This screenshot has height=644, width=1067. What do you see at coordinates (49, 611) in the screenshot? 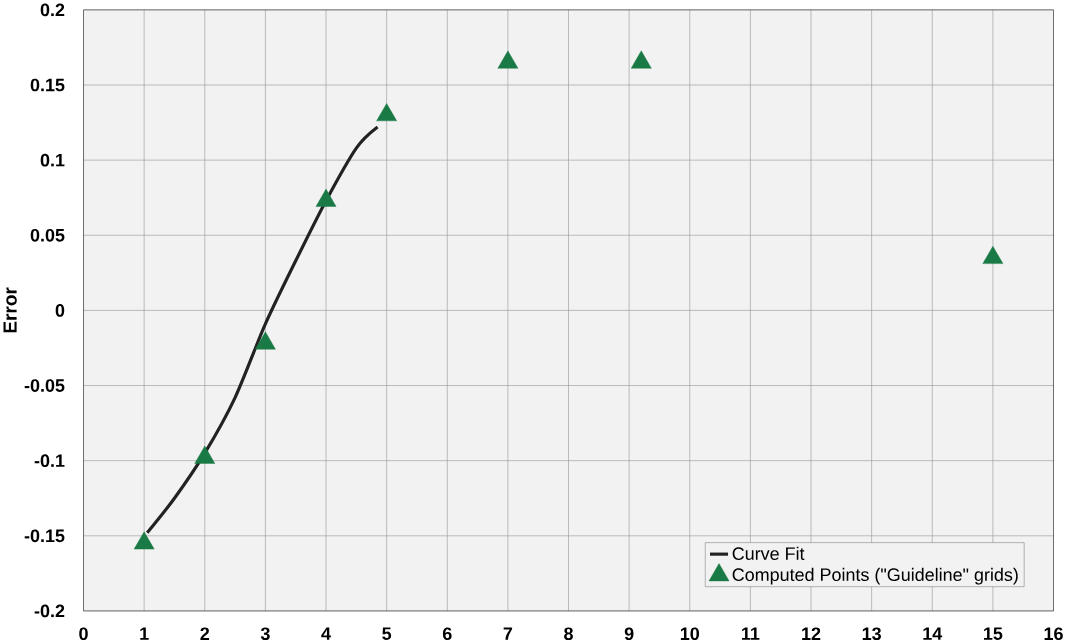
I see `y-tick-label: -0.2` at bounding box center [49, 611].